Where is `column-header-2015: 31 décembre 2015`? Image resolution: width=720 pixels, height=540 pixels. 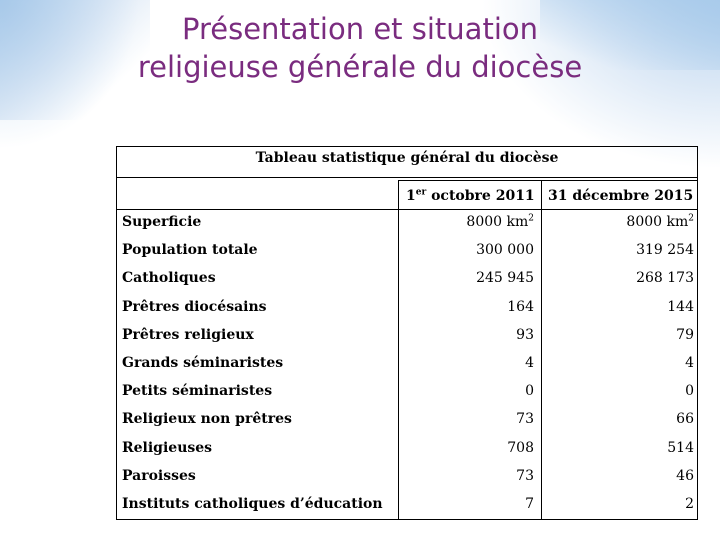
column-header-2015: 31 décembre 2015 is located at coordinates (621, 196).